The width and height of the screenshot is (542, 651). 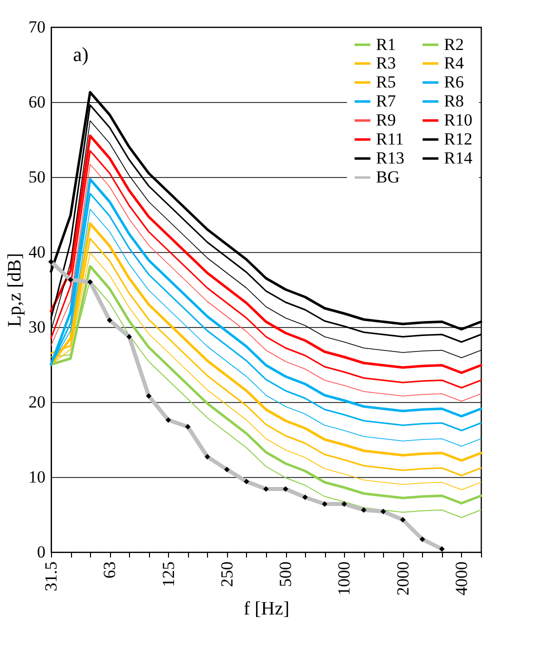 I want to click on legend-label: R12, so click(x=458, y=139).